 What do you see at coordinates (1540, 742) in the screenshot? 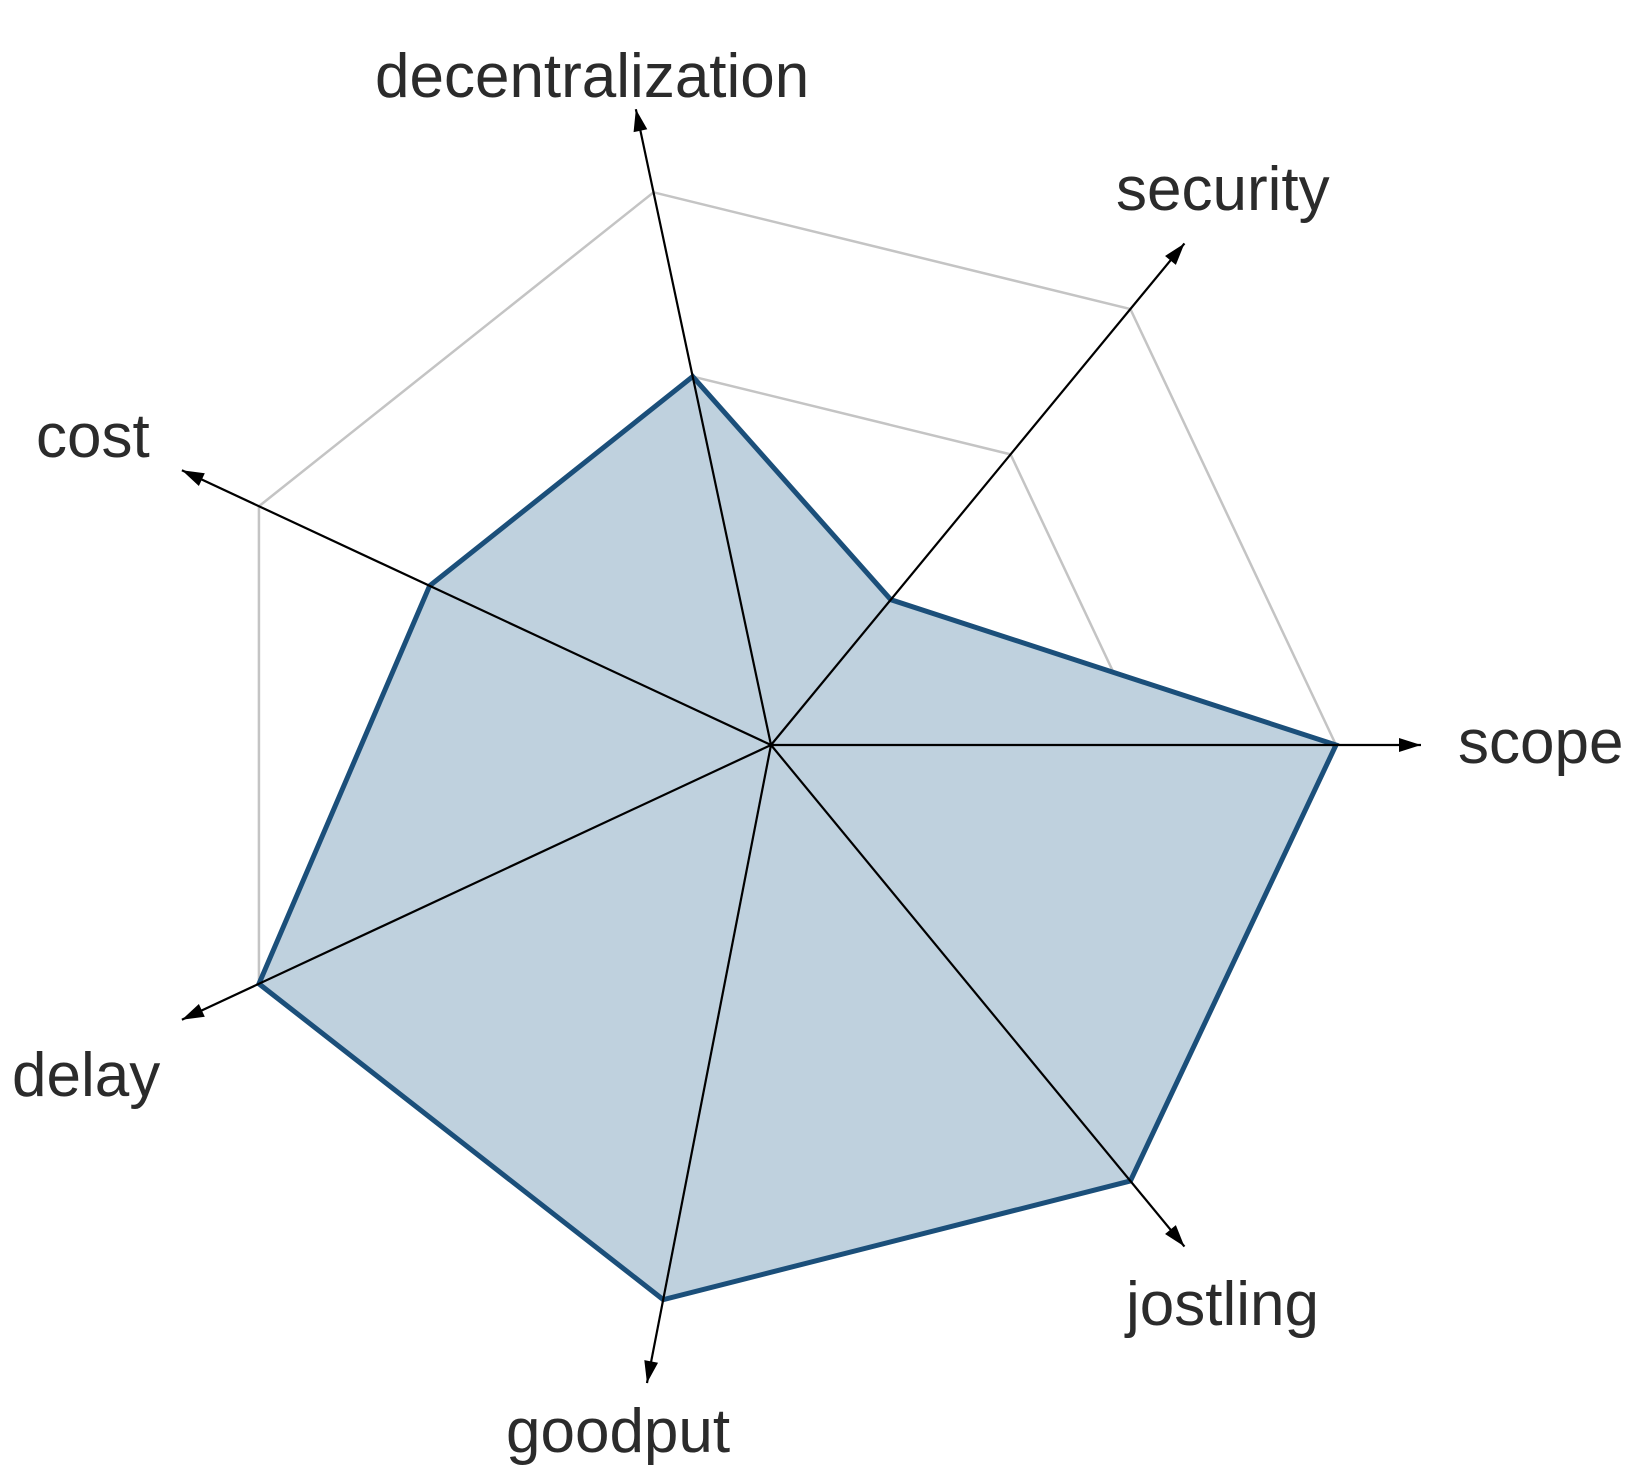
I see `axis-label-scope: scope` at bounding box center [1540, 742].